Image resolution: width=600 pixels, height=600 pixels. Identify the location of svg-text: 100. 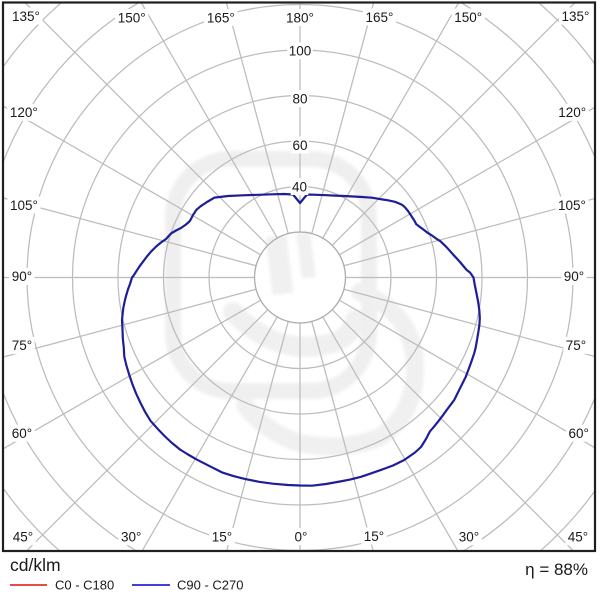
(300, 51).